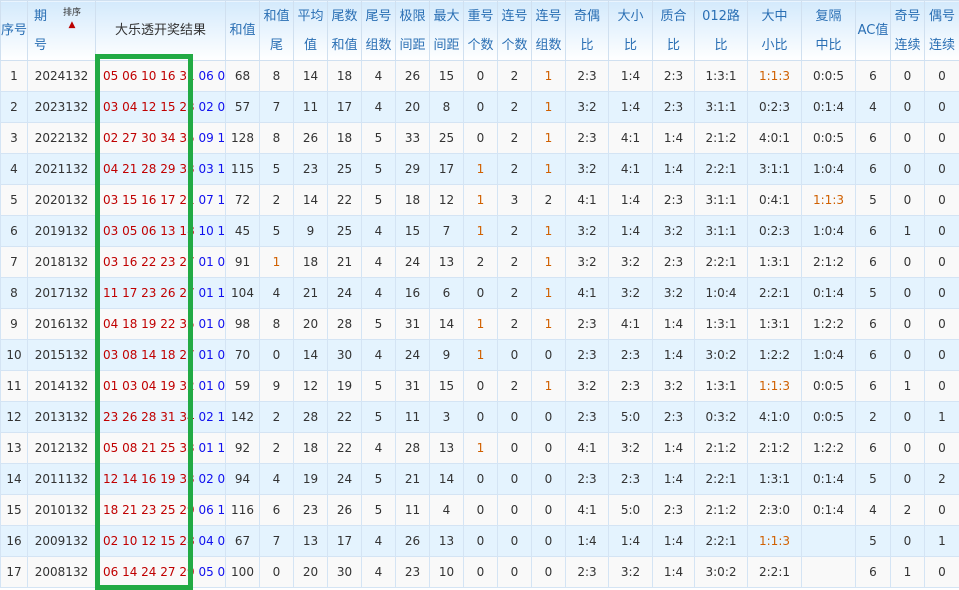 The height and width of the screenshot is (590, 959). What do you see at coordinates (344, 231) in the screenshot?
I see `cell-tail-sum: 25` at bounding box center [344, 231].